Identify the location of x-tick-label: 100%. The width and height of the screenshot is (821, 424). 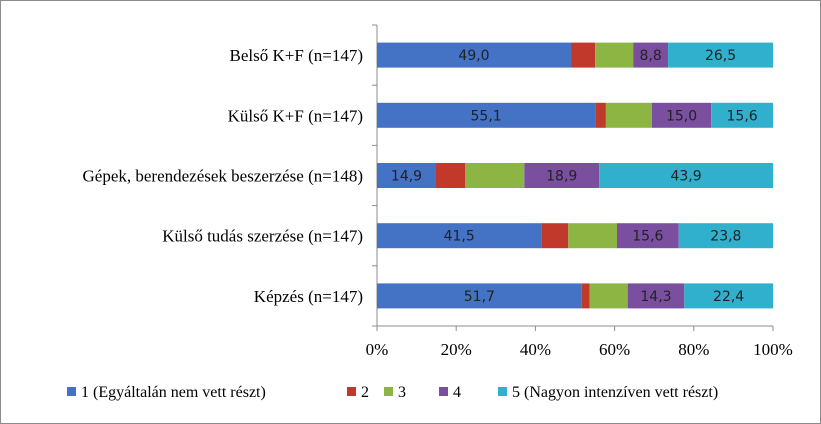
(773, 349).